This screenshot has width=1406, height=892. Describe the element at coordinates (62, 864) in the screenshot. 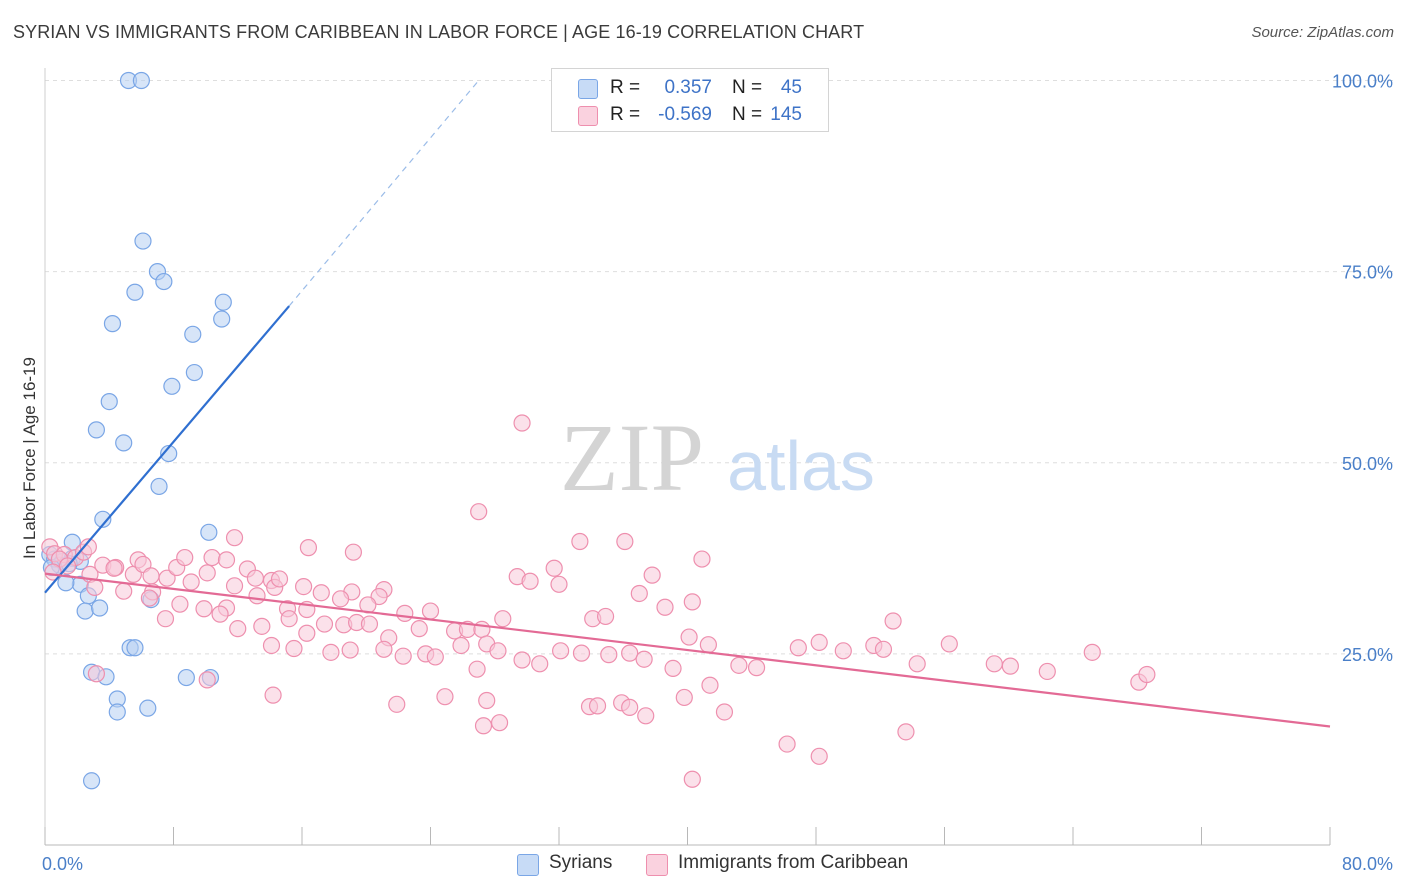

I see `x-tick-label: 0.0%` at that location.